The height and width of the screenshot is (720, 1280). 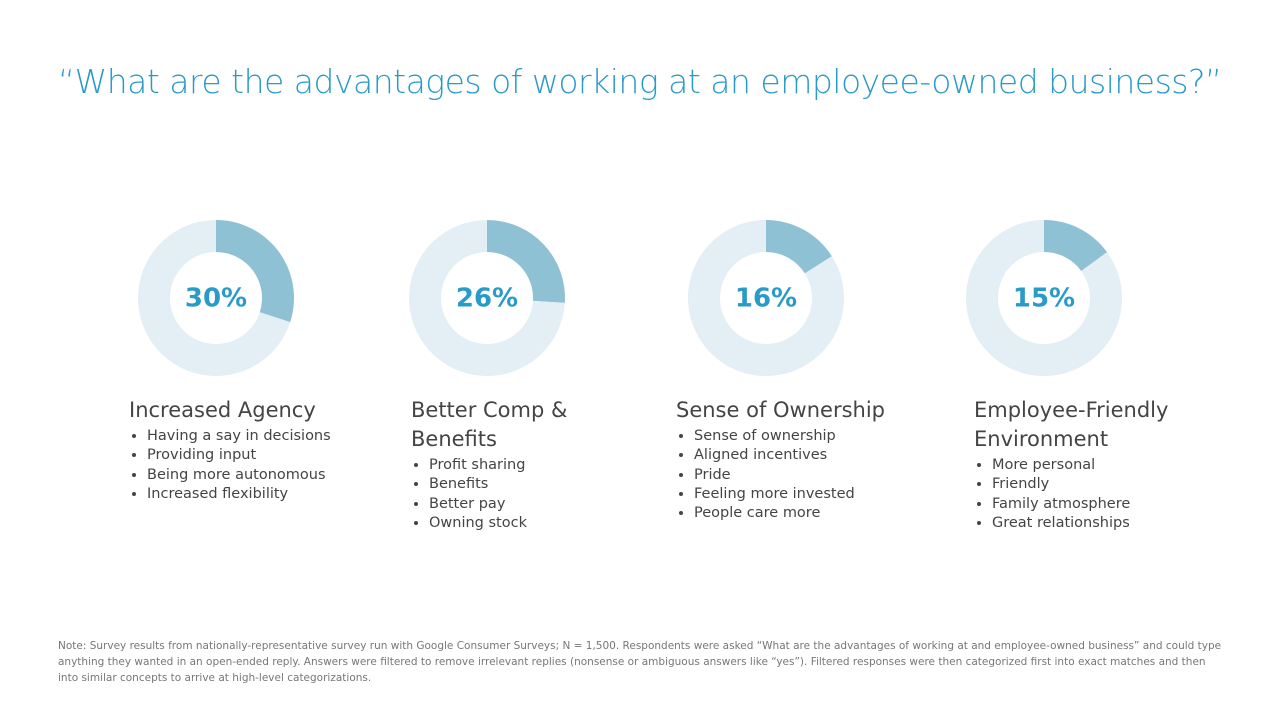 What do you see at coordinates (1090, 465) in the screenshot?
I see `bullet-item: More personal` at bounding box center [1090, 465].